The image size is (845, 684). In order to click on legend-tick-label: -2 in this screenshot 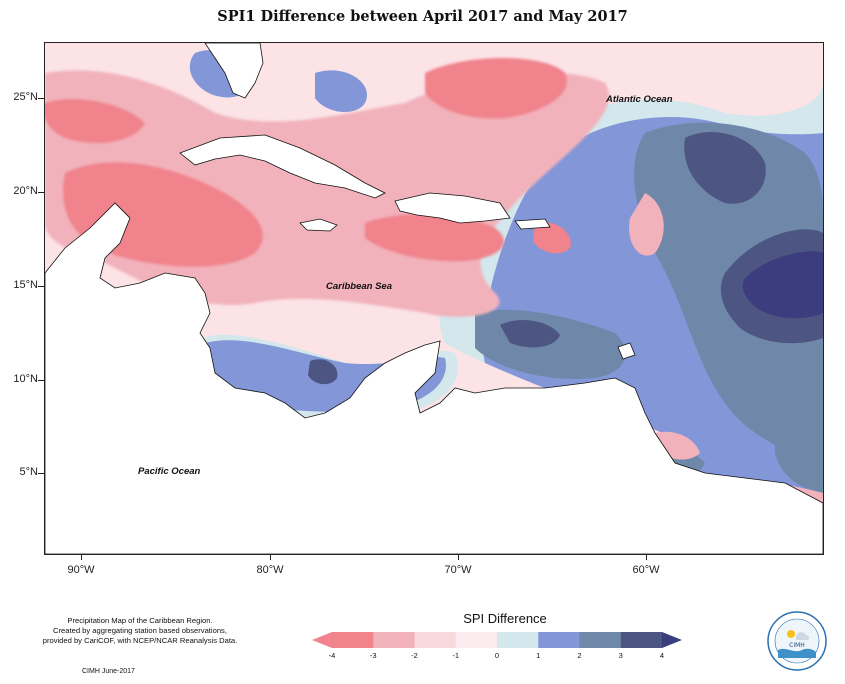, I will do `click(414, 655)`.